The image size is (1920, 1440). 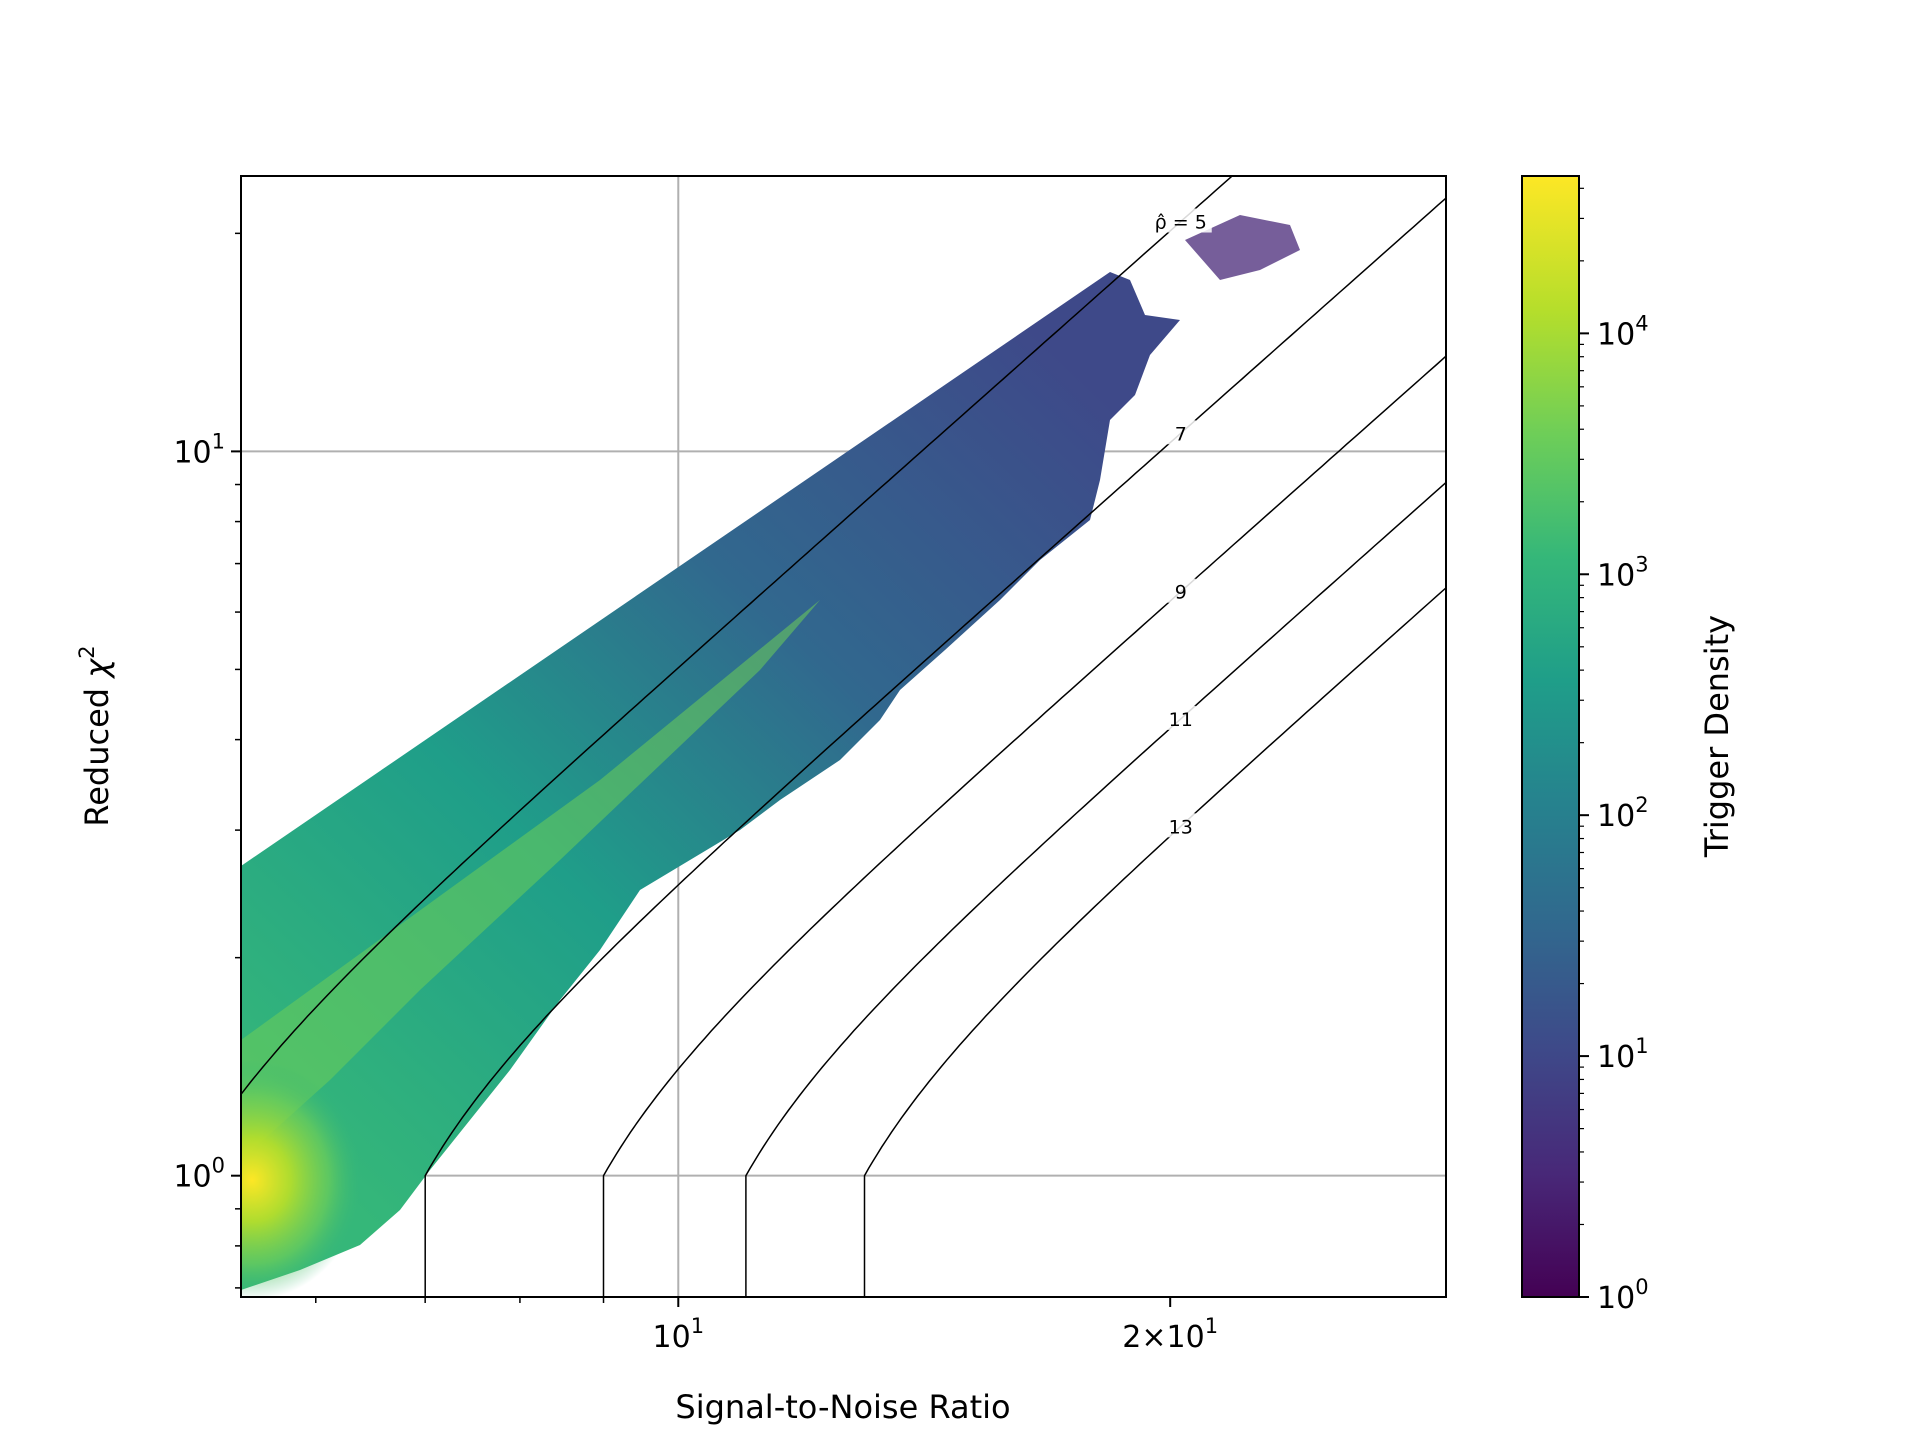 I want to click on colorbar-tick-label: 10¹, so click(x=1623, y=1054).